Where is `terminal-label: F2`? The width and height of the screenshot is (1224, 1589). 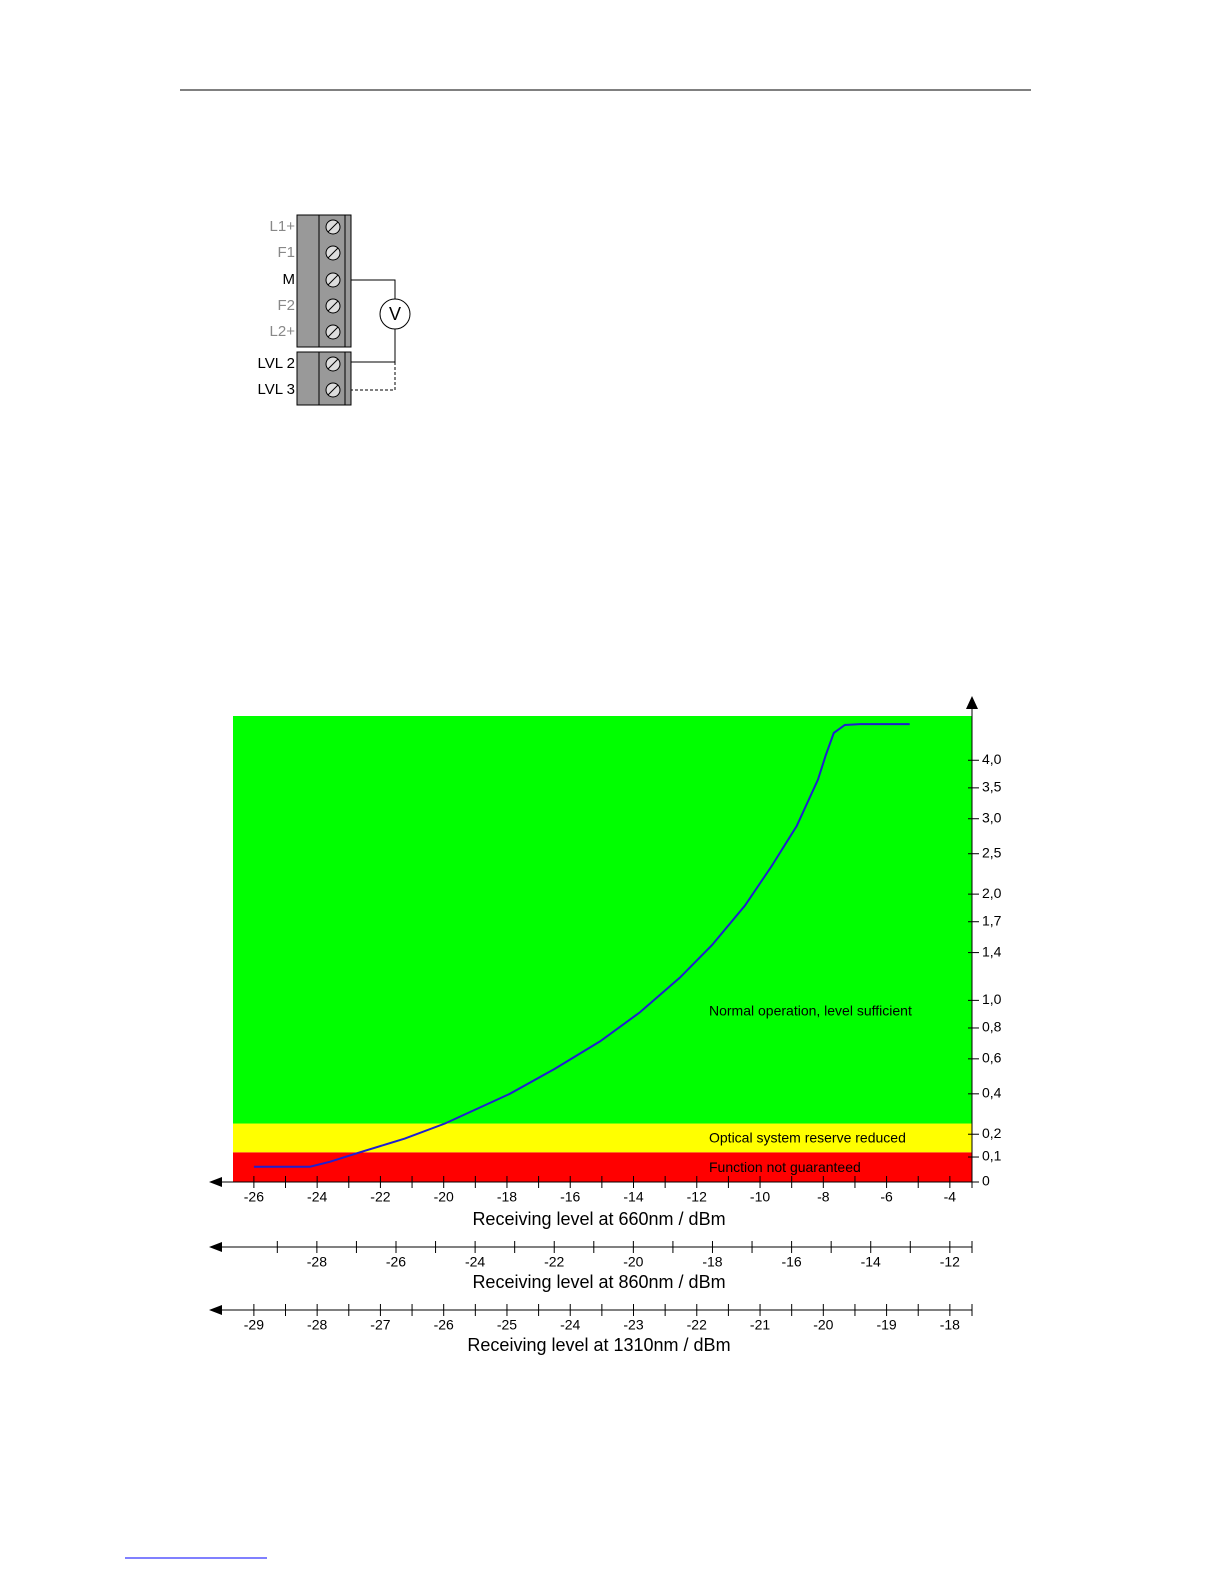
terminal-label: F2 is located at coordinates (286, 305).